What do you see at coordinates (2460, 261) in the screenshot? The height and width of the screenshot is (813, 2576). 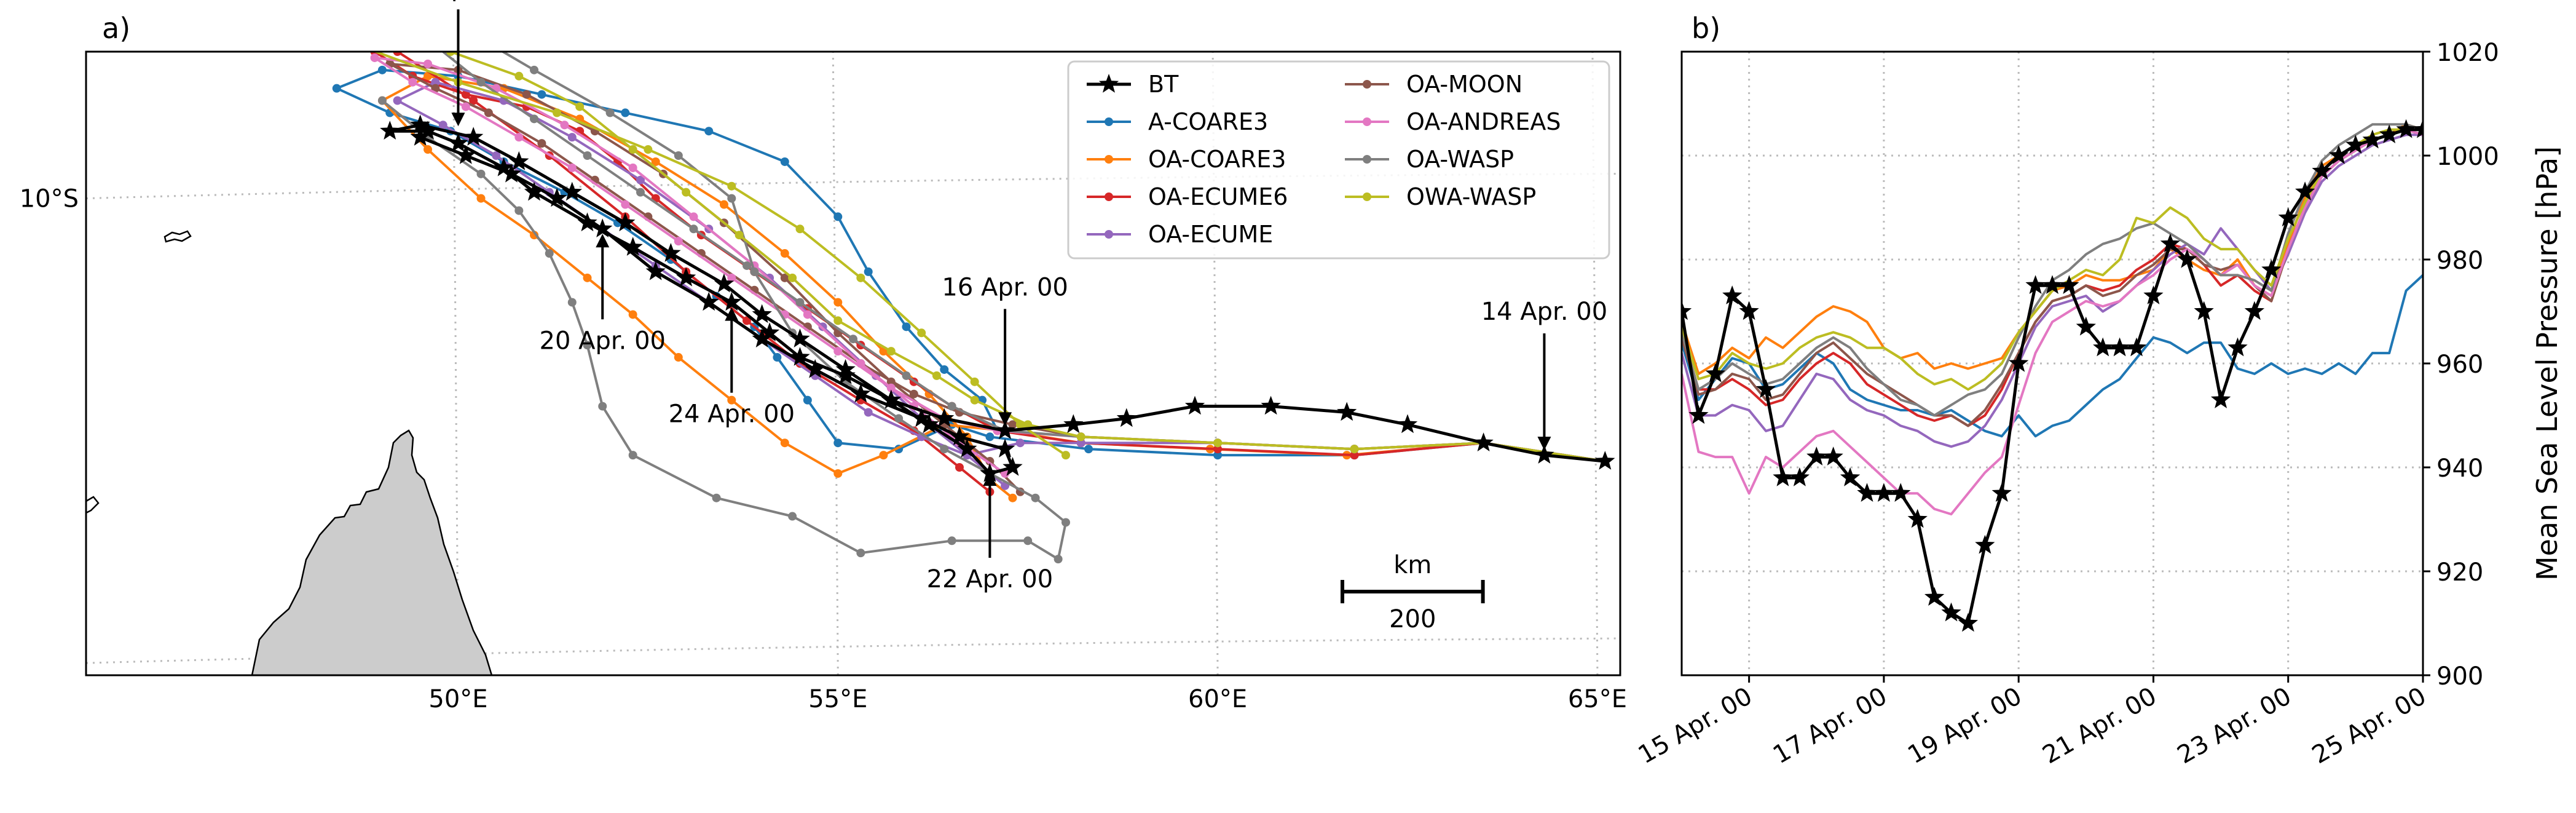 I see `pressure-y-tick-label: 980` at bounding box center [2460, 261].